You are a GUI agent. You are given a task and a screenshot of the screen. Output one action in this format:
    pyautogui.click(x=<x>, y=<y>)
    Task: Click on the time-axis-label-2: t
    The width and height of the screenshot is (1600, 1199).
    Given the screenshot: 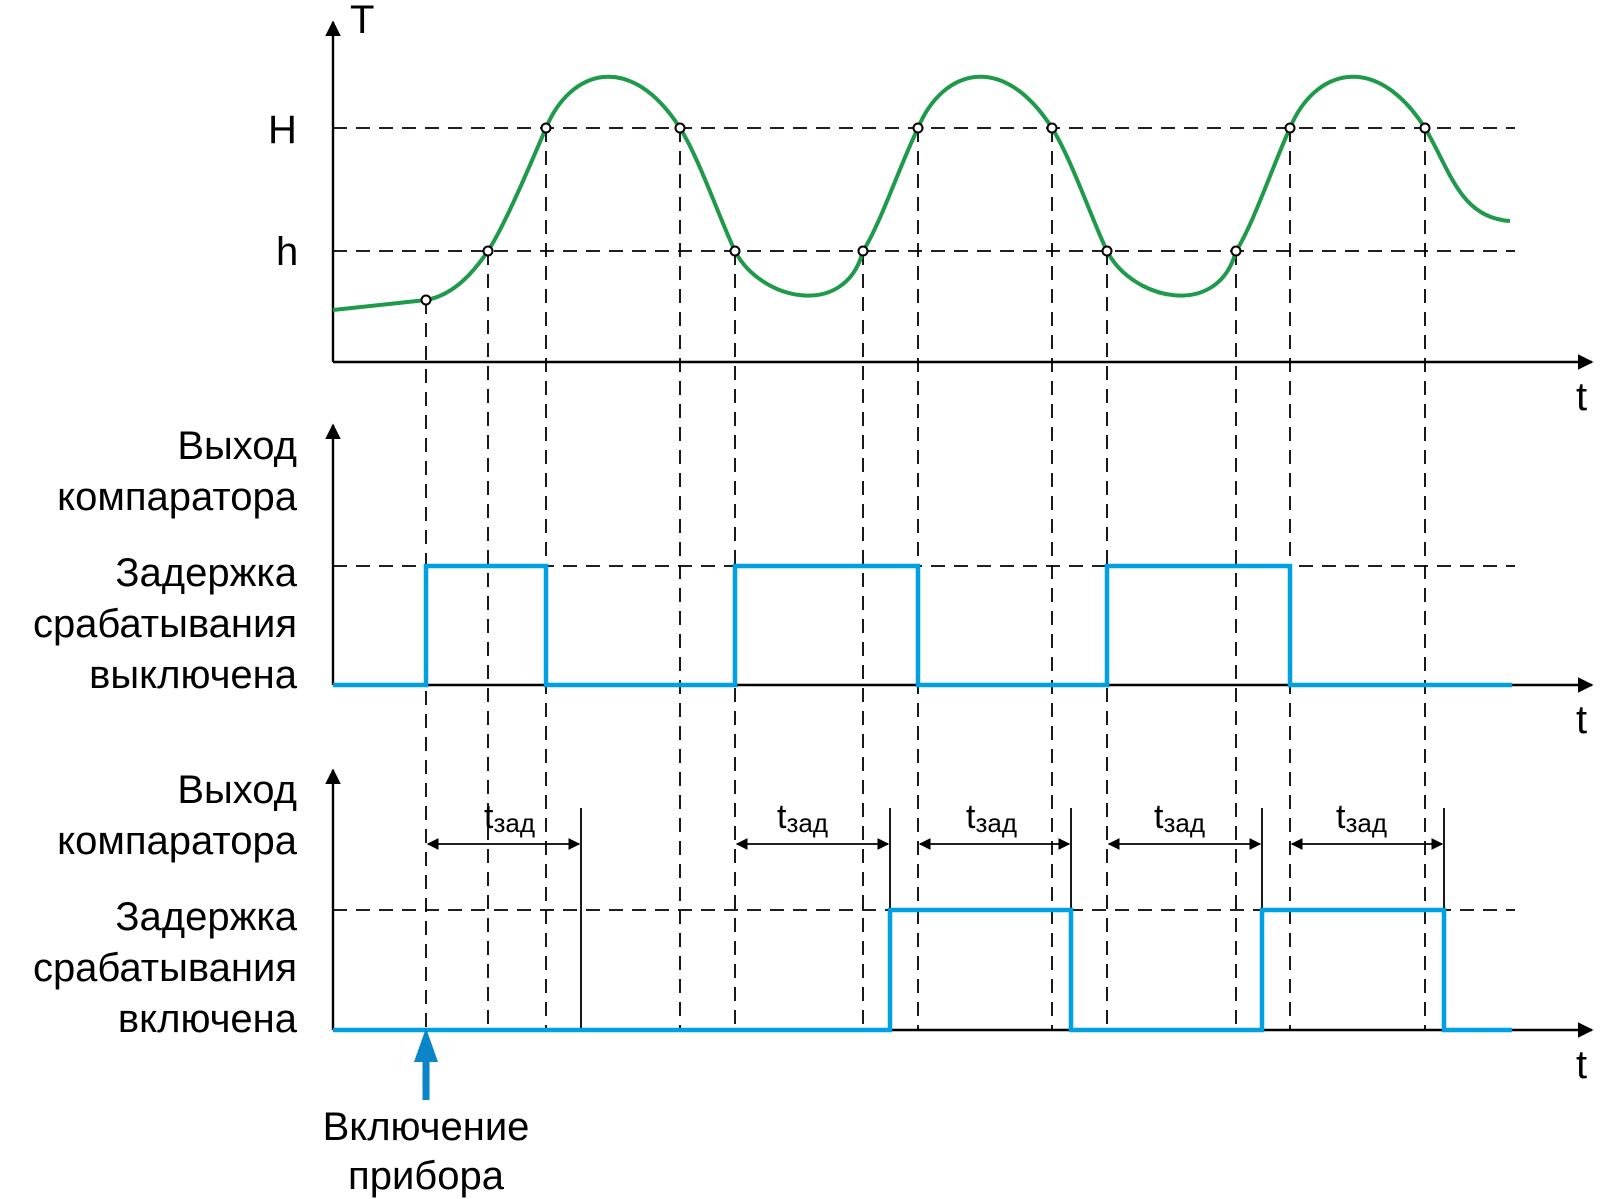 What is the action you would take?
    pyautogui.click(x=1581, y=720)
    